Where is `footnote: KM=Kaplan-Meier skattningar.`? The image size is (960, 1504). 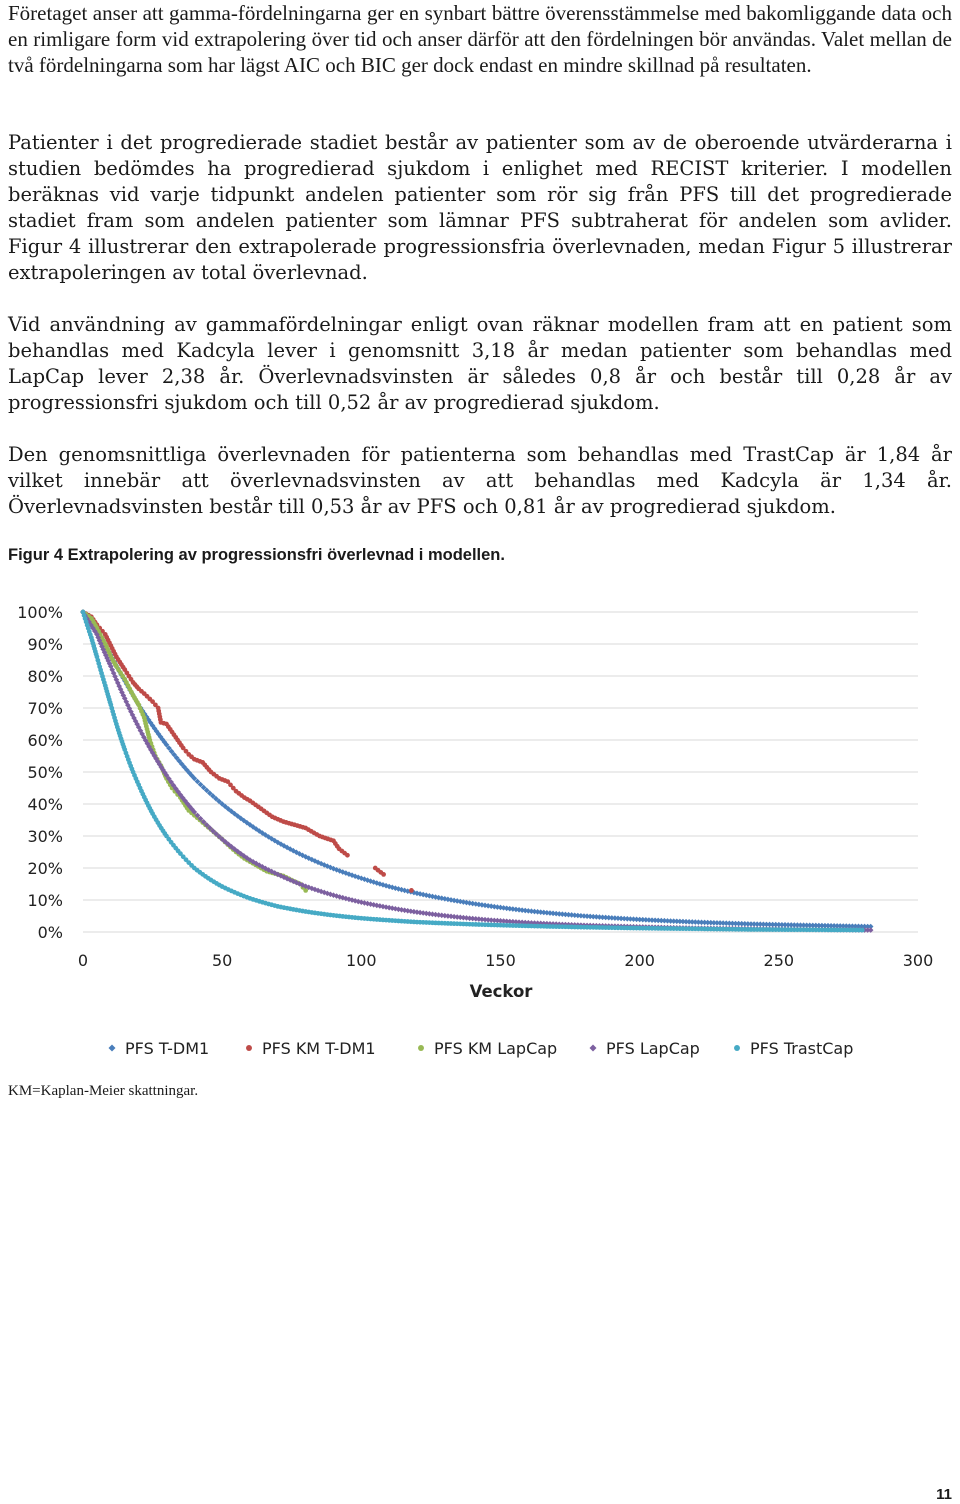
footnote: KM=Kaplan-Meier skattningar. is located at coordinates (103, 1091).